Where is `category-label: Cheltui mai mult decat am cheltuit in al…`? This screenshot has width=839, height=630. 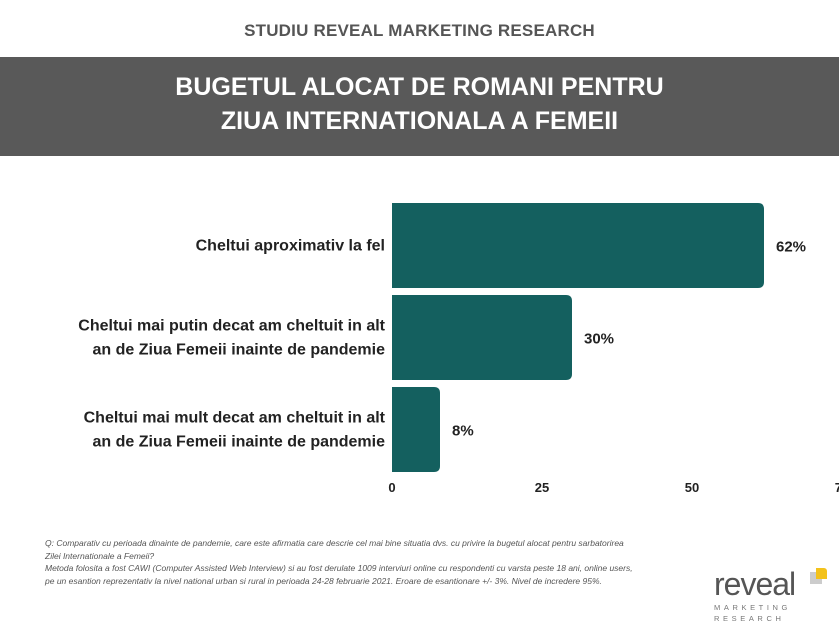
category-label: Cheltui mai mult decat am cheltuit in al… is located at coordinates (235, 418).